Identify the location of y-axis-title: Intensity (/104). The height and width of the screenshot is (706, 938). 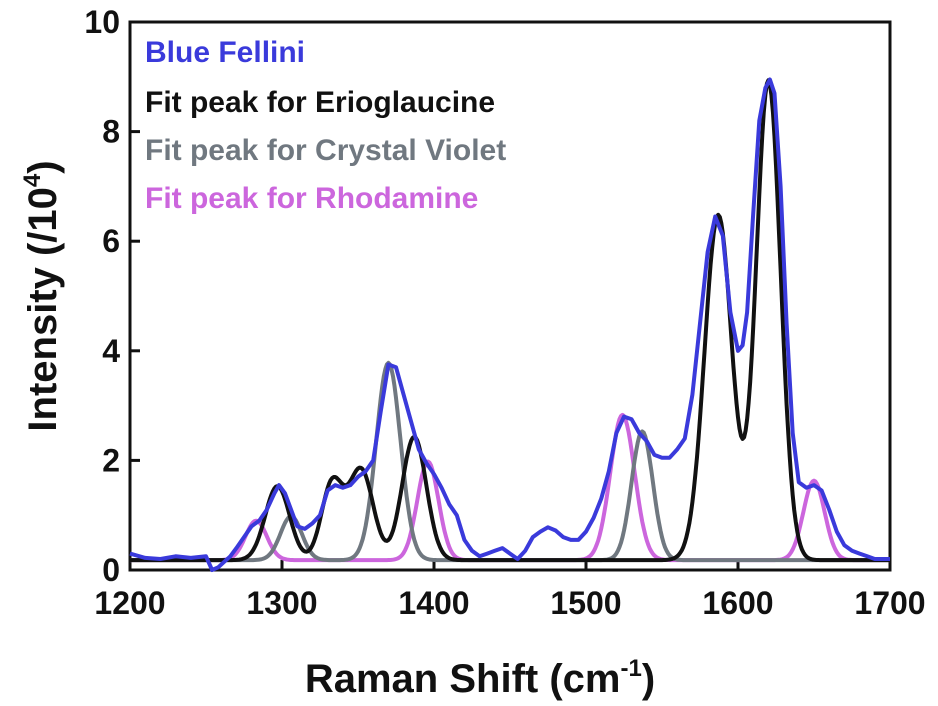
(42, 295).